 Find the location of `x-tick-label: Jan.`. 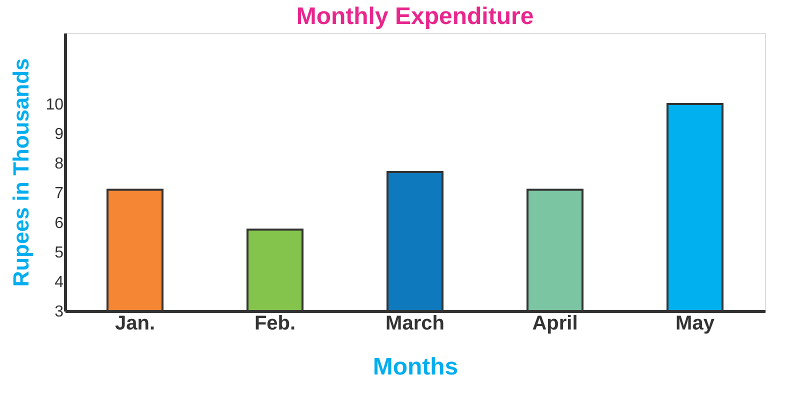

x-tick-label: Jan. is located at coordinates (135, 323).